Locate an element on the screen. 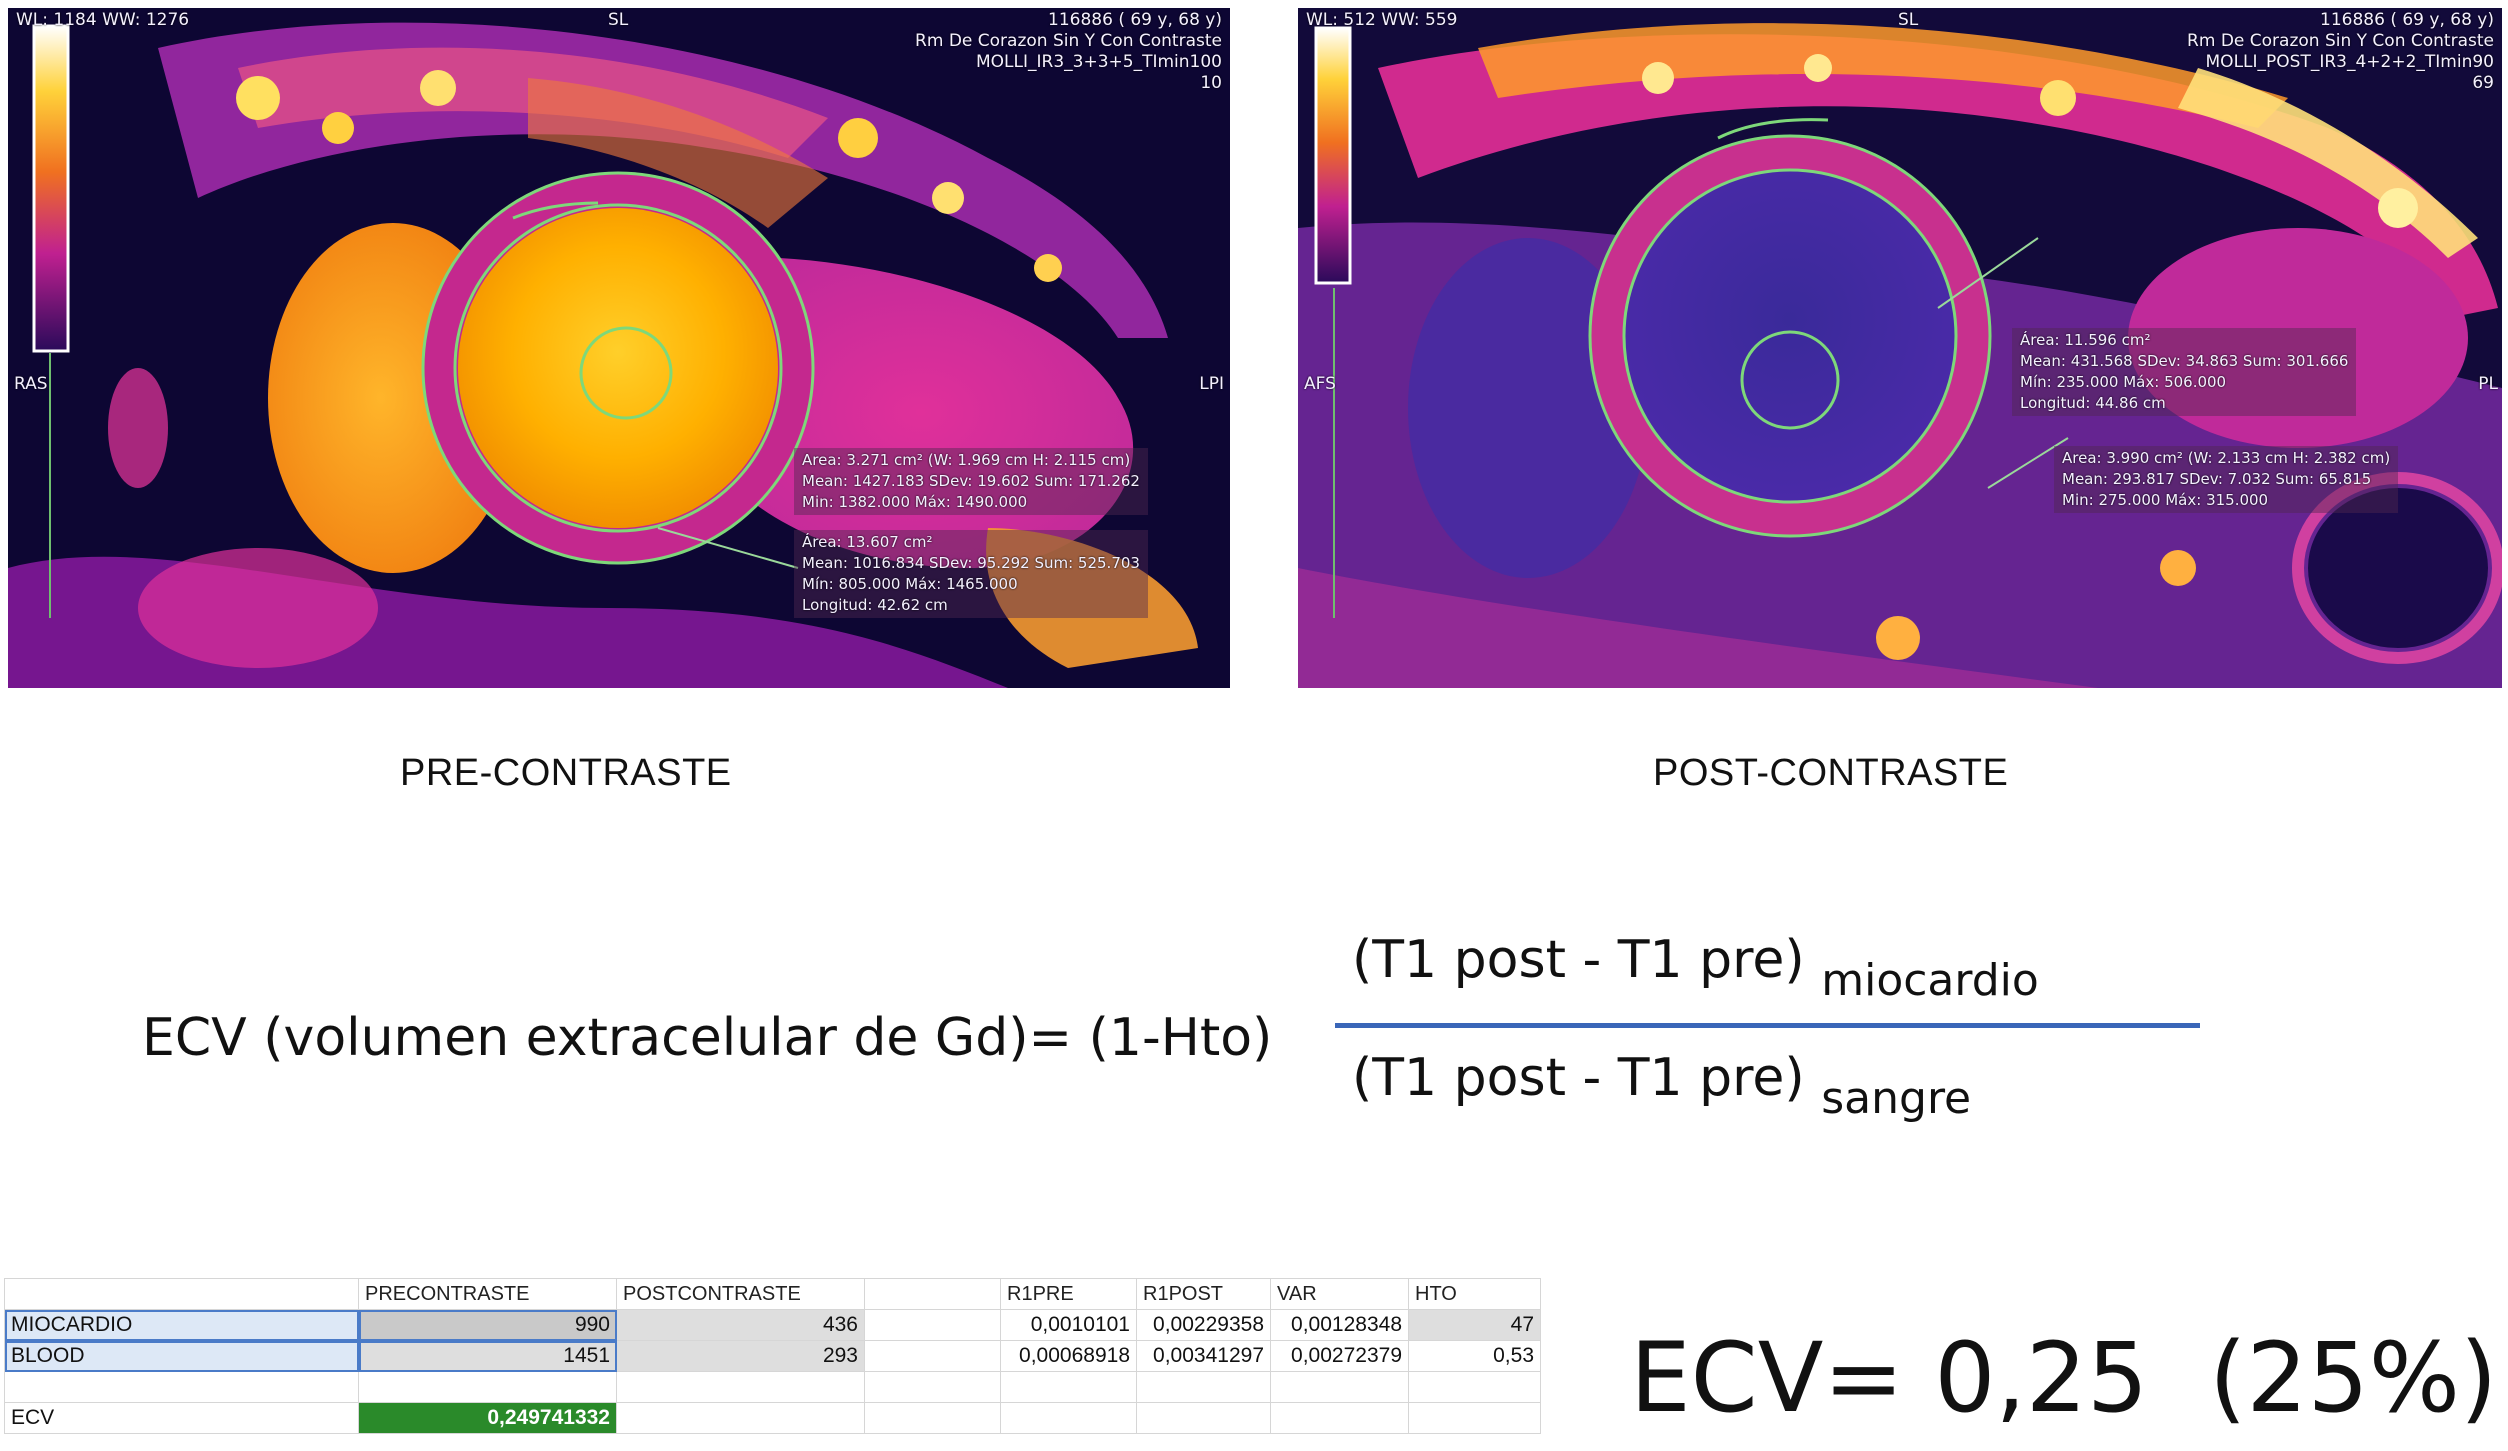 This screenshot has width=2508, height=1451. sheet-row-empty is located at coordinates (772, 1387).